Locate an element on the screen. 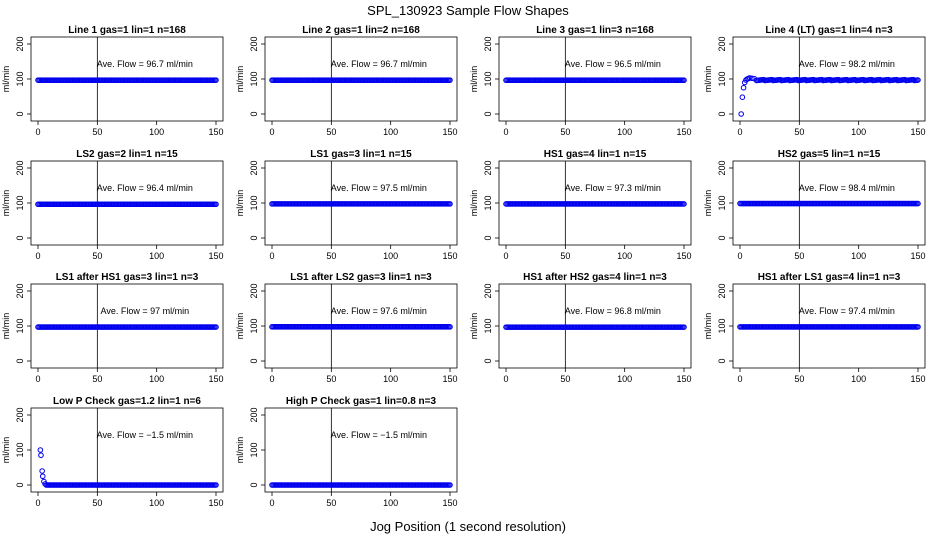  ave-flow-annotation: Ave. Flow = 96.7 ml/min is located at coordinates (379, 64).